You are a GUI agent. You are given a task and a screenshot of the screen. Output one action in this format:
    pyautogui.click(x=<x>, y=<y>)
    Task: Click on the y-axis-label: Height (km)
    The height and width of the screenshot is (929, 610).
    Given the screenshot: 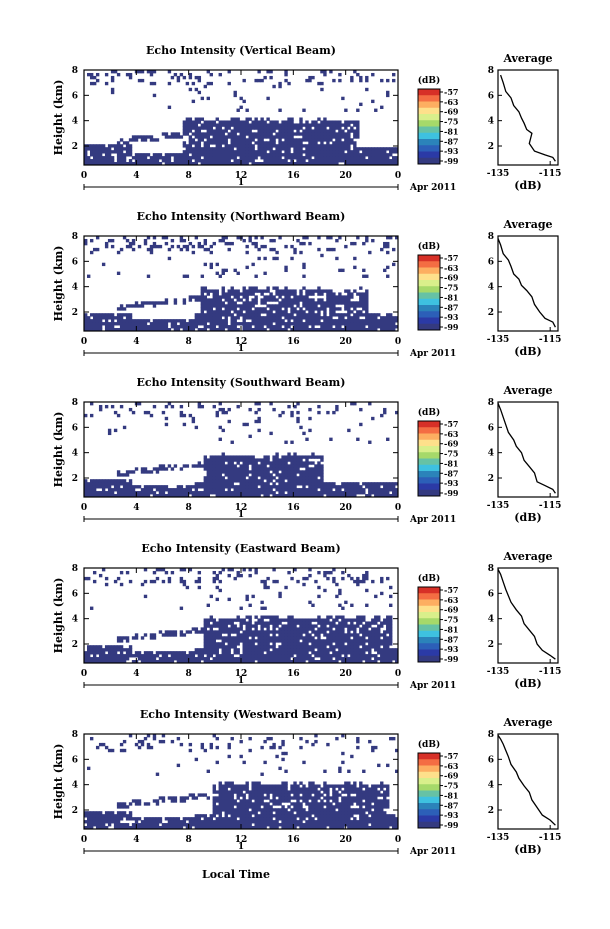 What is the action you would take?
    pyautogui.click(x=58, y=118)
    